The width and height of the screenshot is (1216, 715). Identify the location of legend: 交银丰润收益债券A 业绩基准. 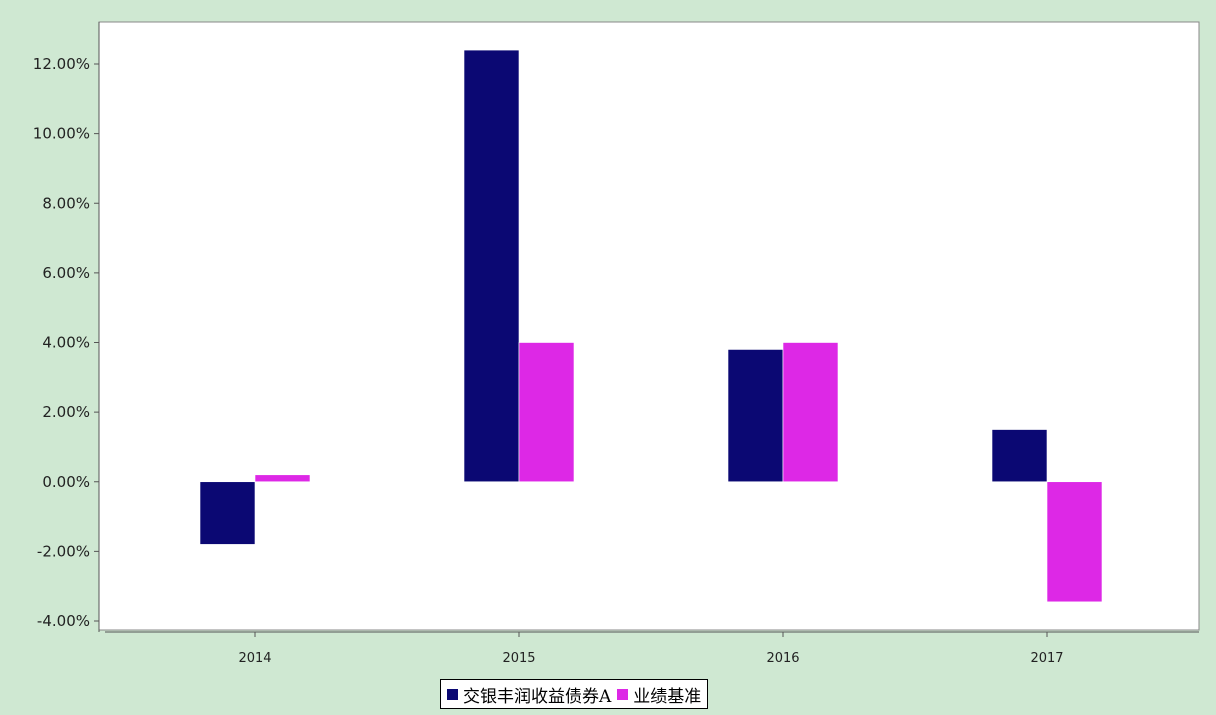
(574, 694).